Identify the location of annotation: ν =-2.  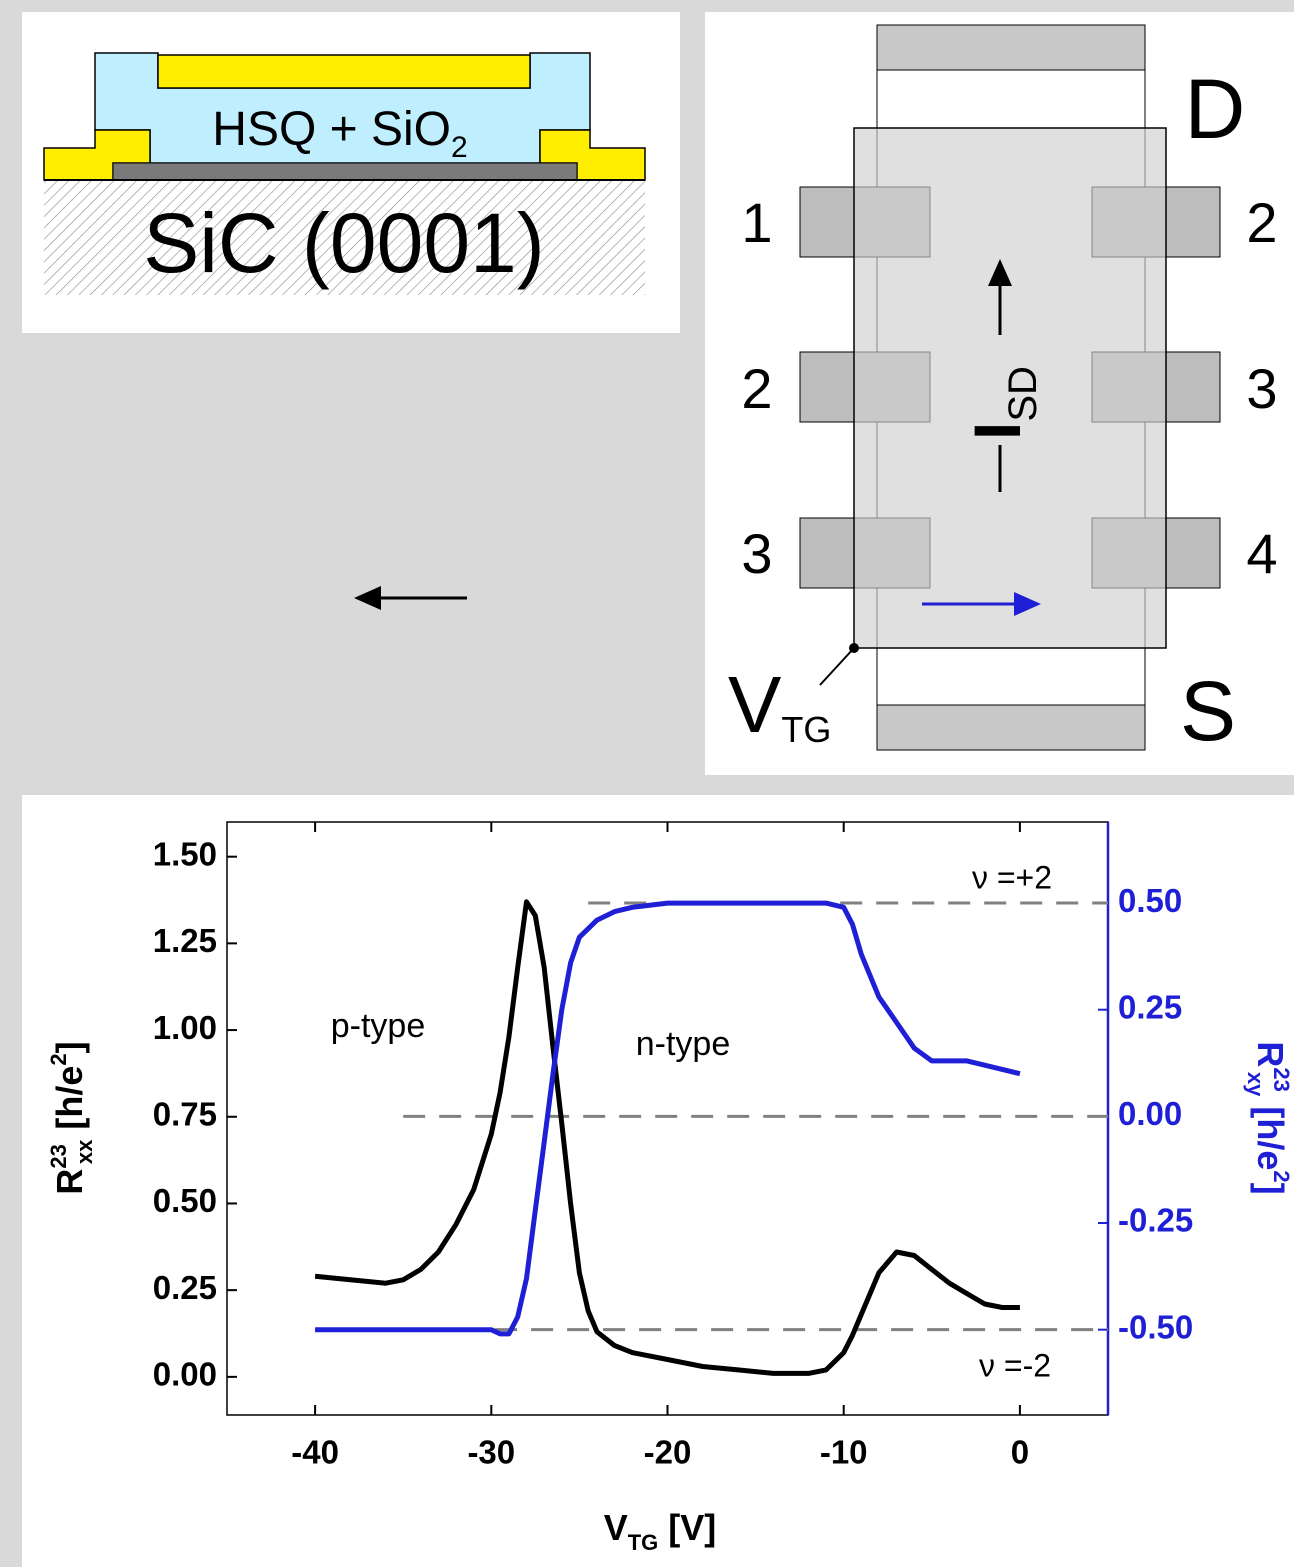
(1015, 1365).